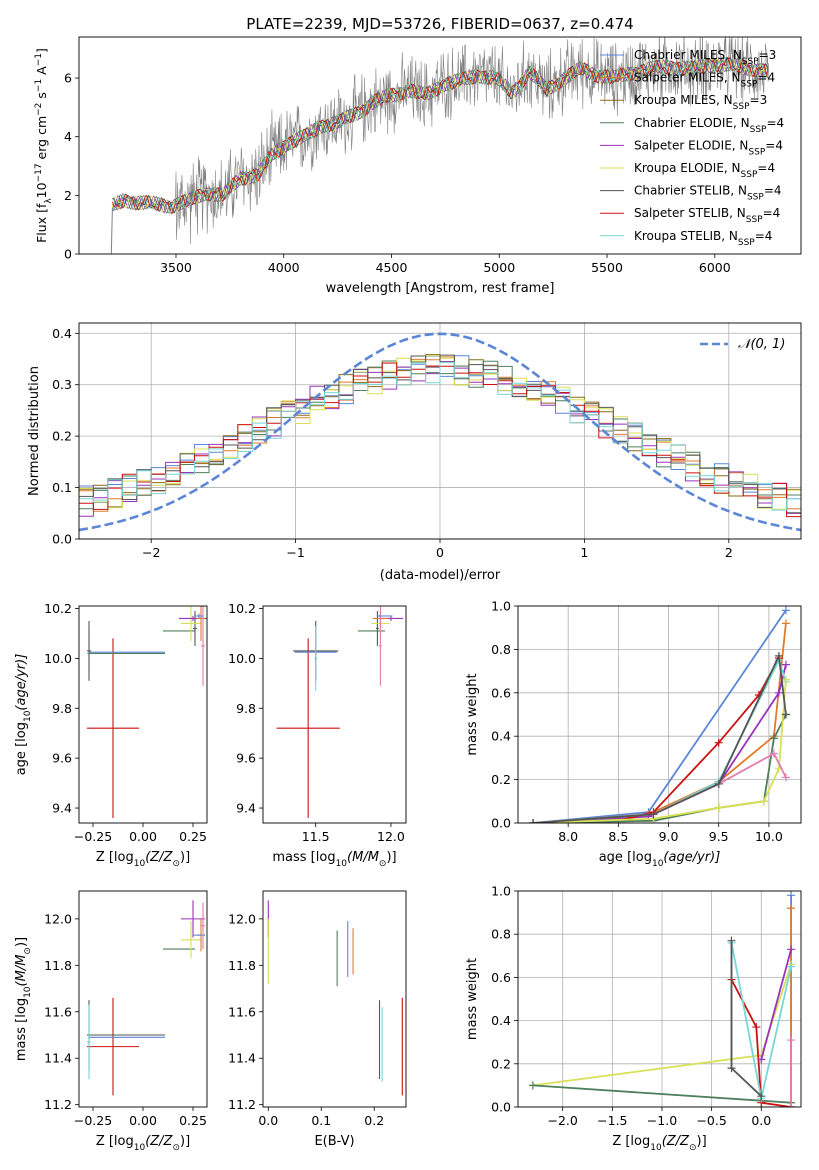  What do you see at coordinates (68, 254) in the screenshot?
I see `y-tick-label: 0` at bounding box center [68, 254].